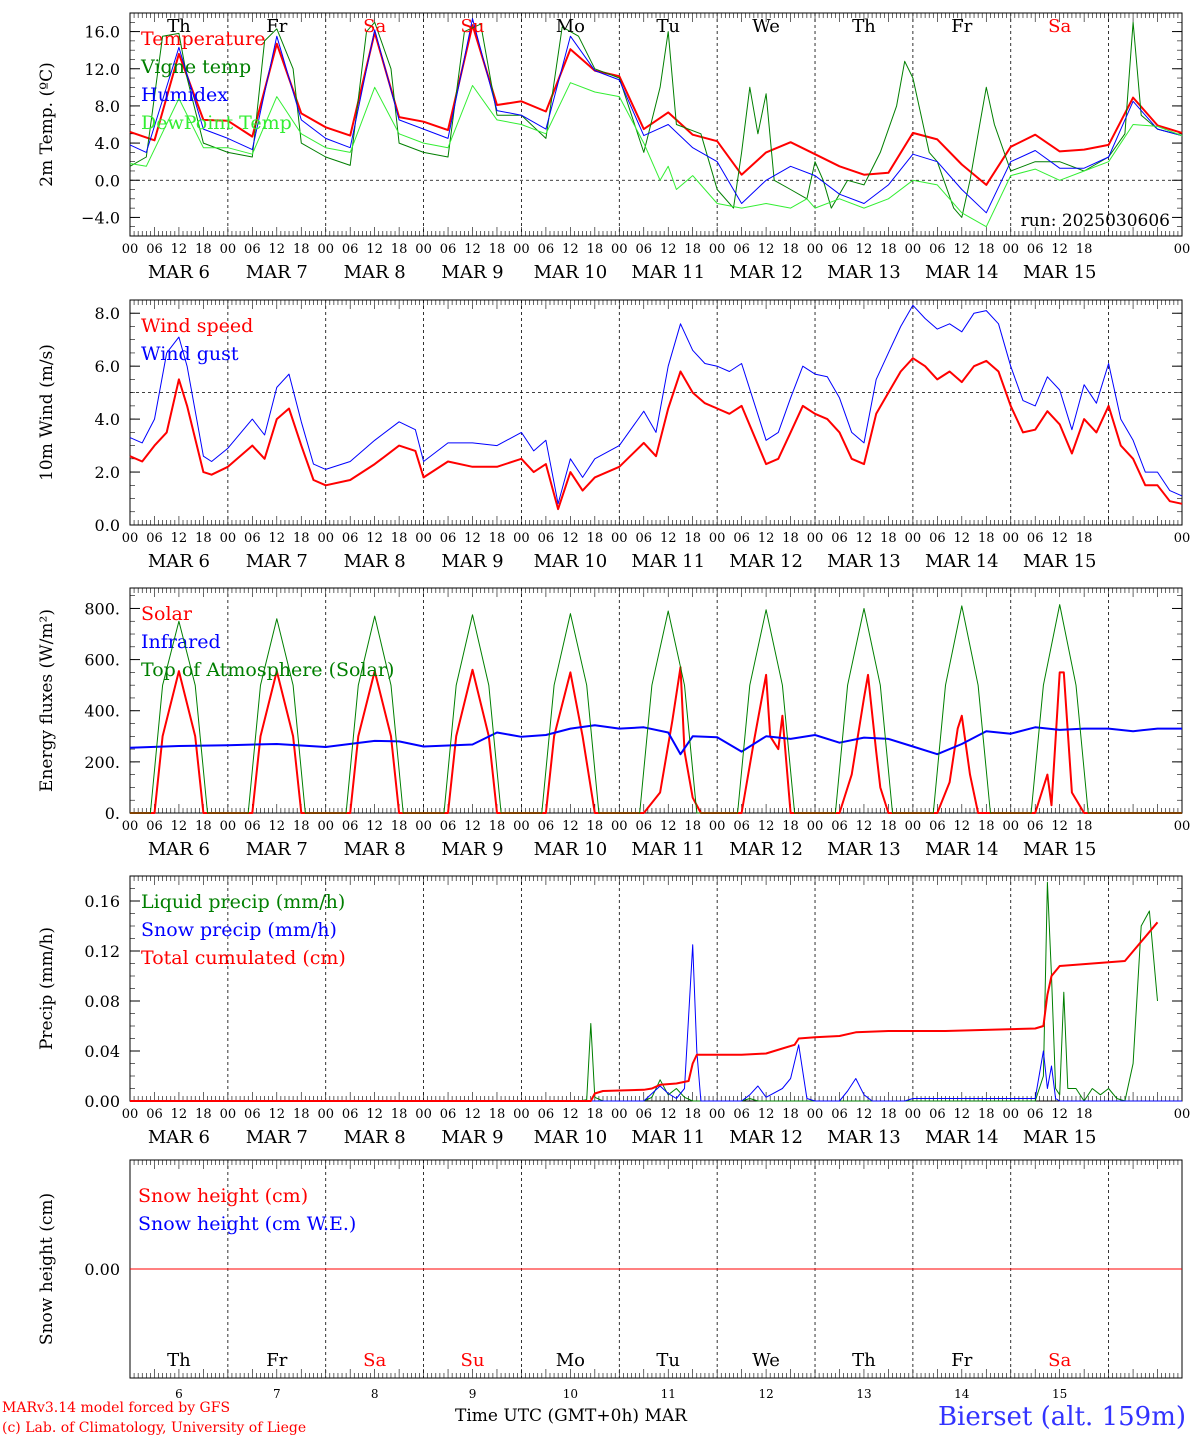 The width and height of the screenshot is (1194, 1440). I want to click on x-date-label: MAR 7, so click(277, 561).